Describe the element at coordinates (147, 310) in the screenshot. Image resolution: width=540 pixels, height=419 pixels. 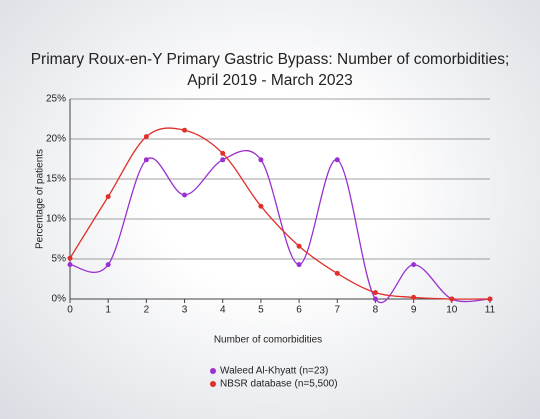
I see `x-tick-label: 2` at that location.